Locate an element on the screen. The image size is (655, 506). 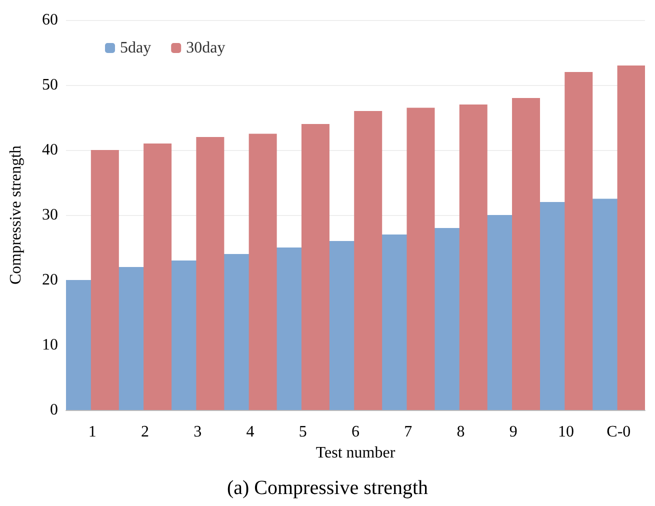
legend-label: 30day is located at coordinates (206, 48).